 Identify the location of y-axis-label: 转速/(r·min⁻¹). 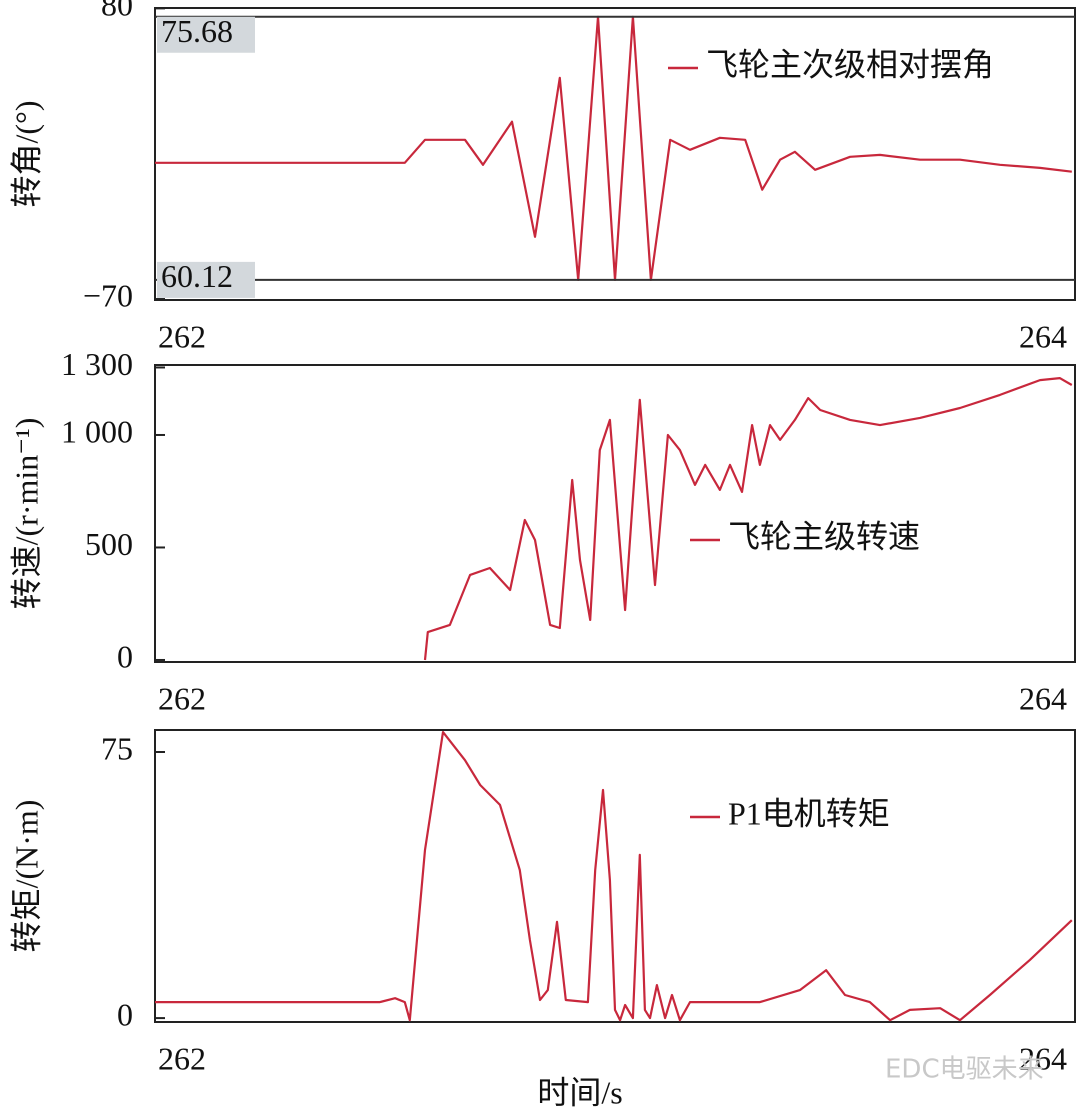
(26, 514).